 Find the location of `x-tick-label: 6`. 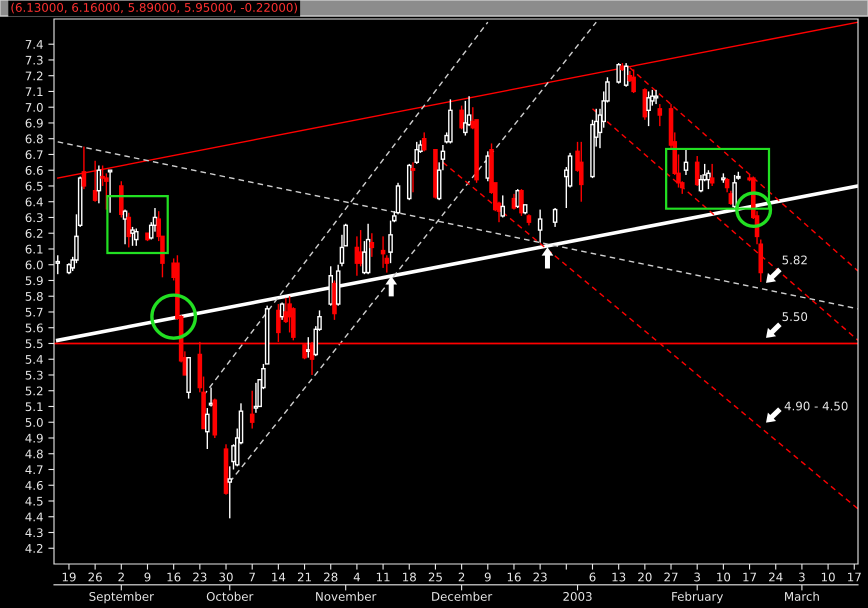

x-tick-label: 6 is located at coordinates (593, 577).